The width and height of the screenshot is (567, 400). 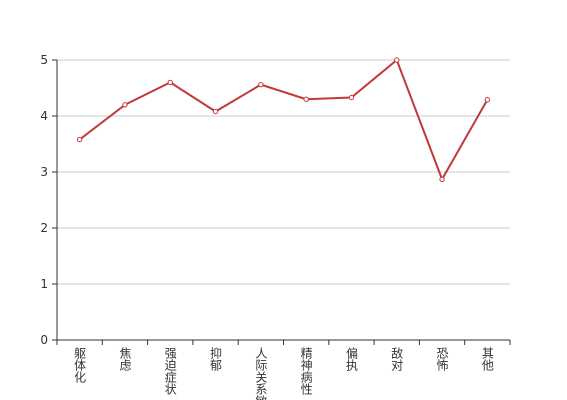 I want to click on x-tick-label: 恐怖, so click(x=442, y=359).